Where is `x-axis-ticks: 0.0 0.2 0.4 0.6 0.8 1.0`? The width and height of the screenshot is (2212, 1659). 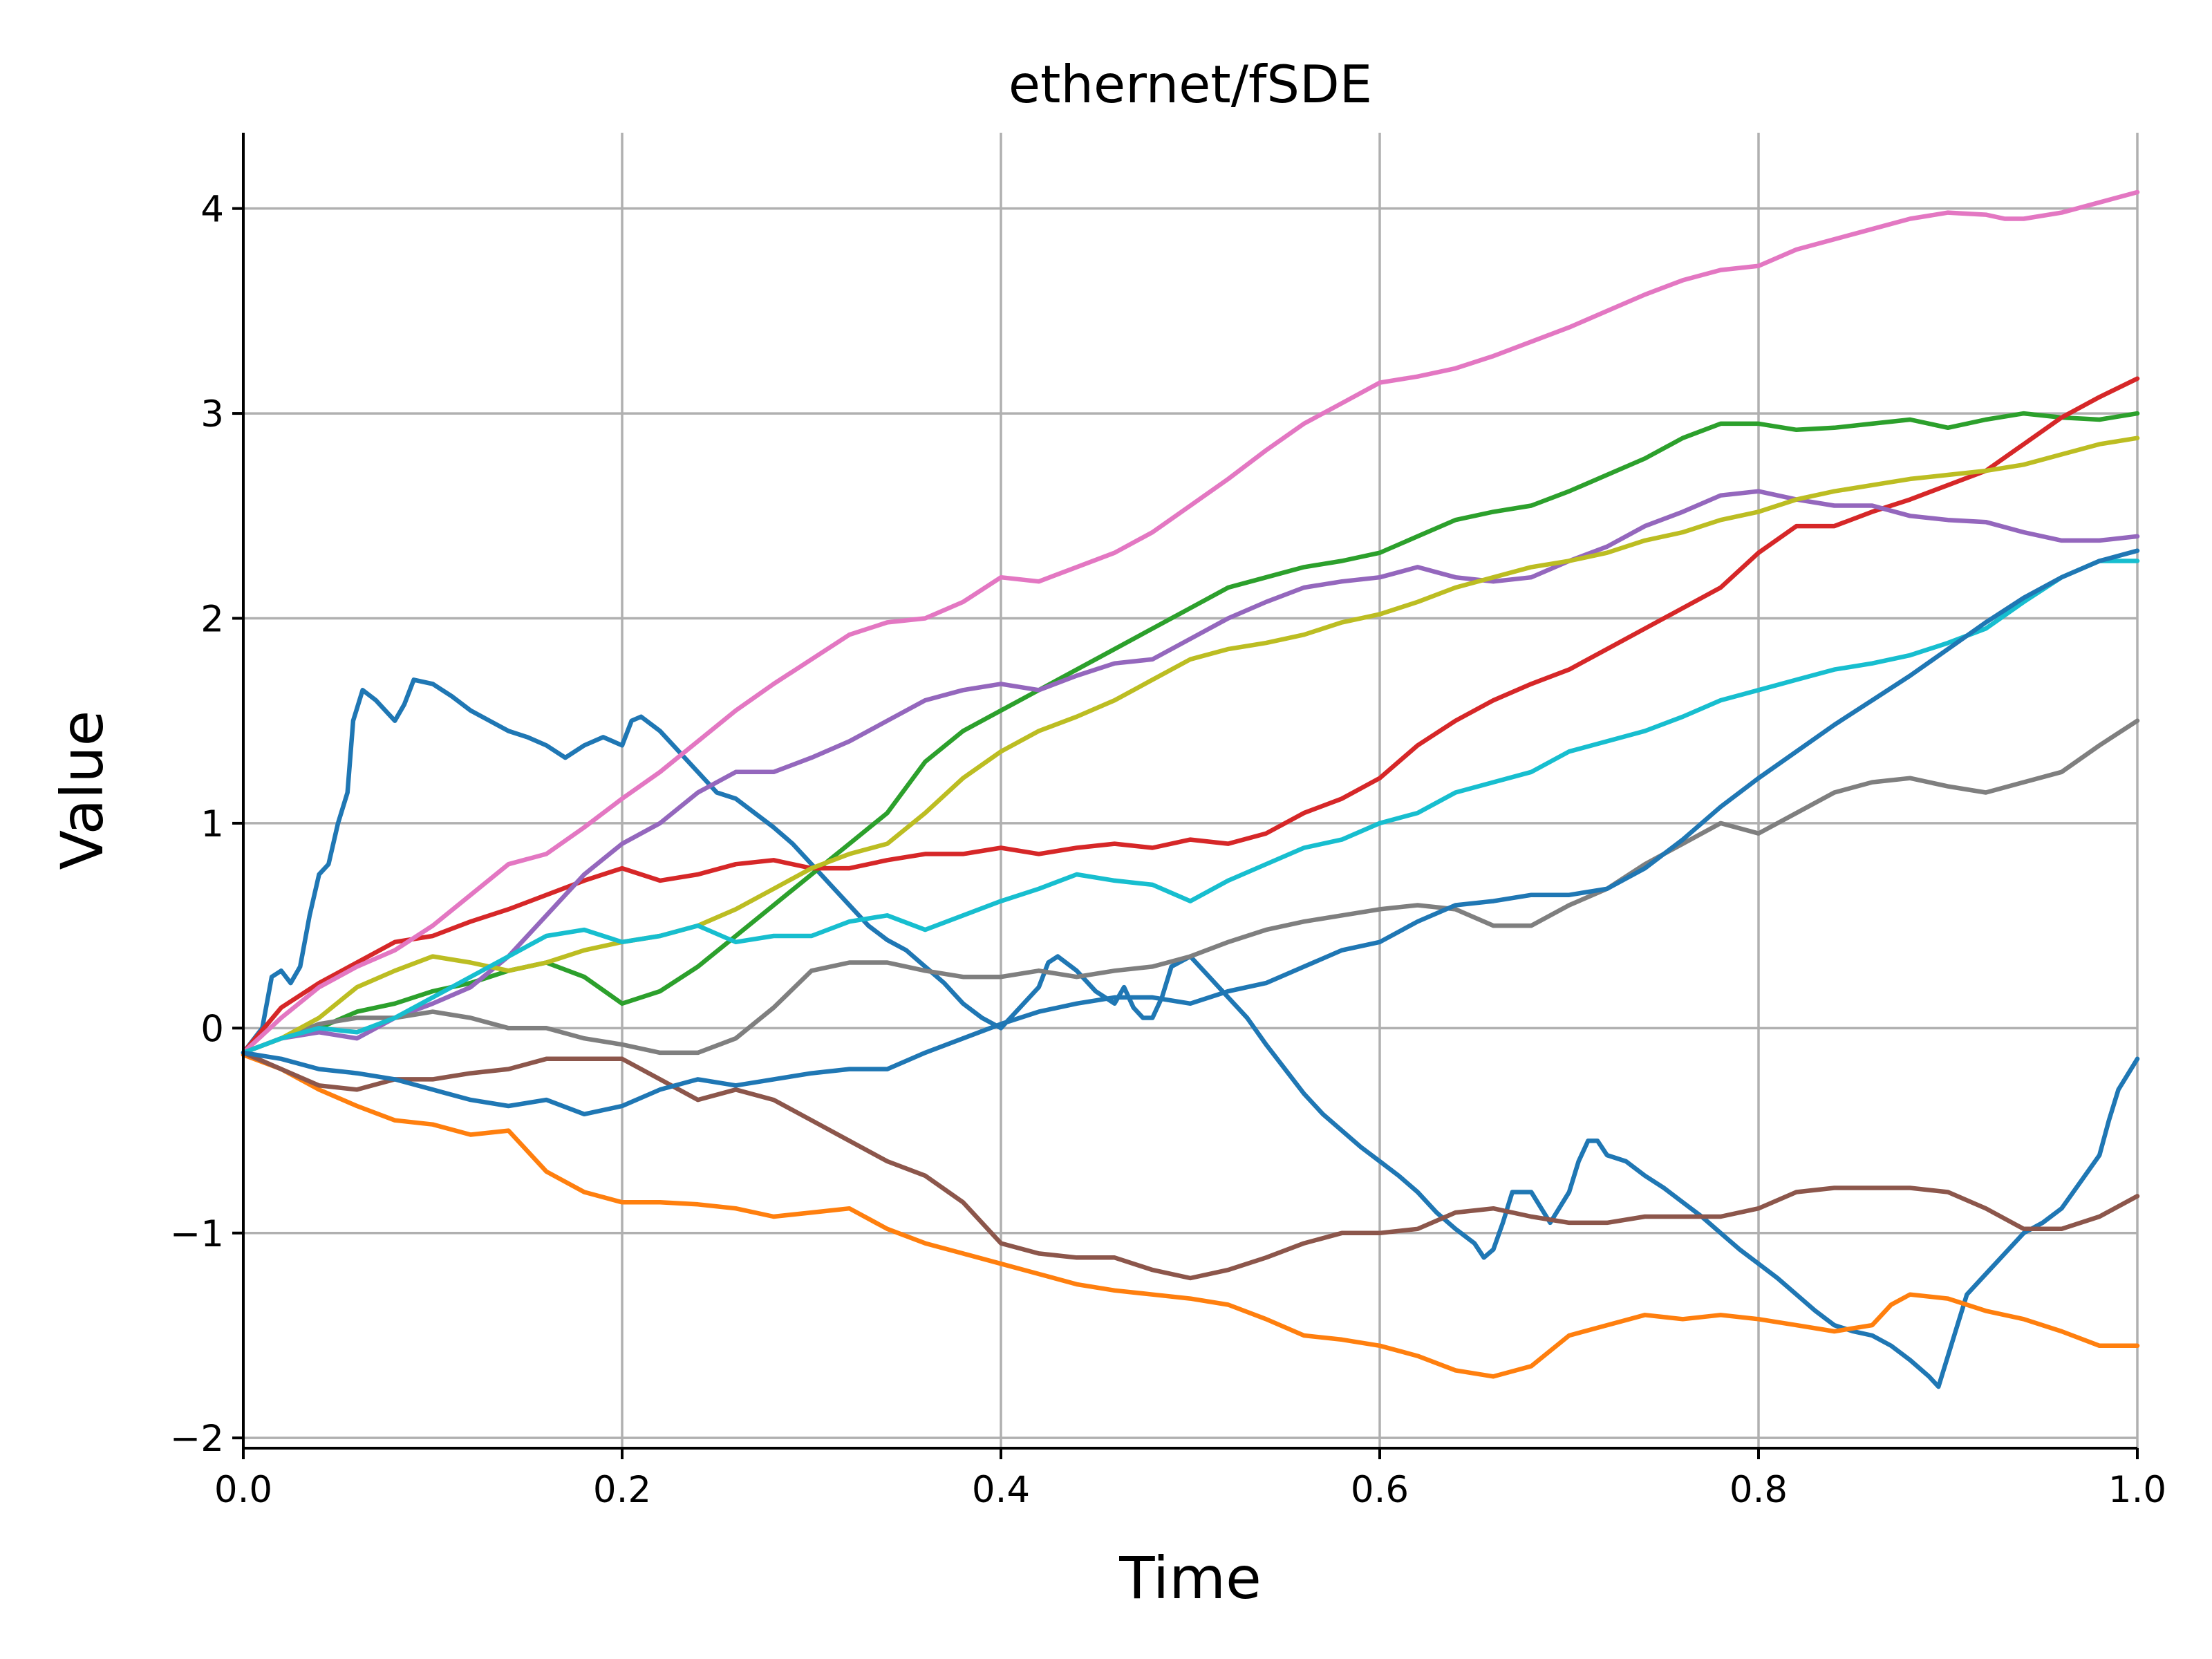
x-axis-ticks: 0.0 0.2 0.4 0.6 0.8 1.0 is located at coordinates (1190, 1479).